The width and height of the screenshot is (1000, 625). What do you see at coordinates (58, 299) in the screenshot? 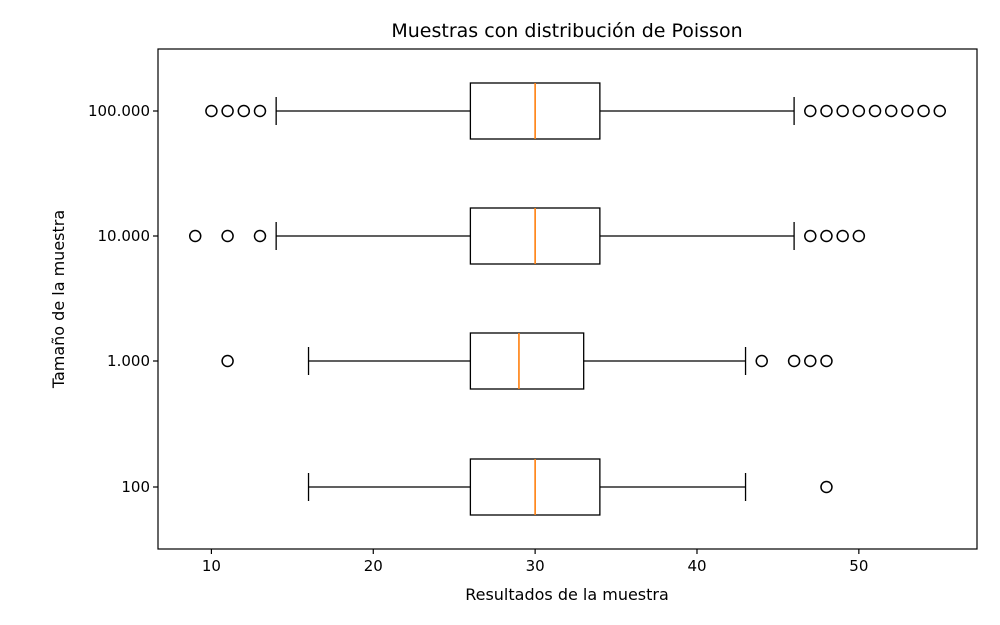
I see `y-axis-label: Tamaño de la muestra` at bounding box center [58, 299].